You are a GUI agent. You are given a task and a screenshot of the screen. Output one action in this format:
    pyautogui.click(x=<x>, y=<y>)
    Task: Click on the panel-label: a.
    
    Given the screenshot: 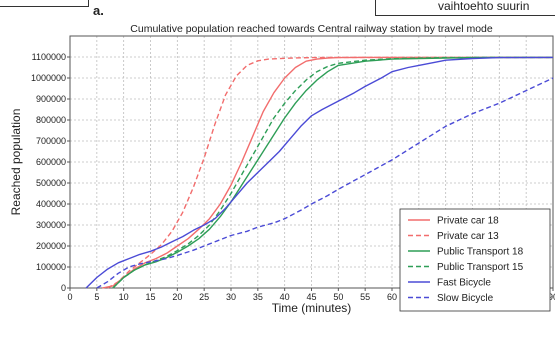 What is the action you would take?
    pyautogui.click(x=98, y=10)
    